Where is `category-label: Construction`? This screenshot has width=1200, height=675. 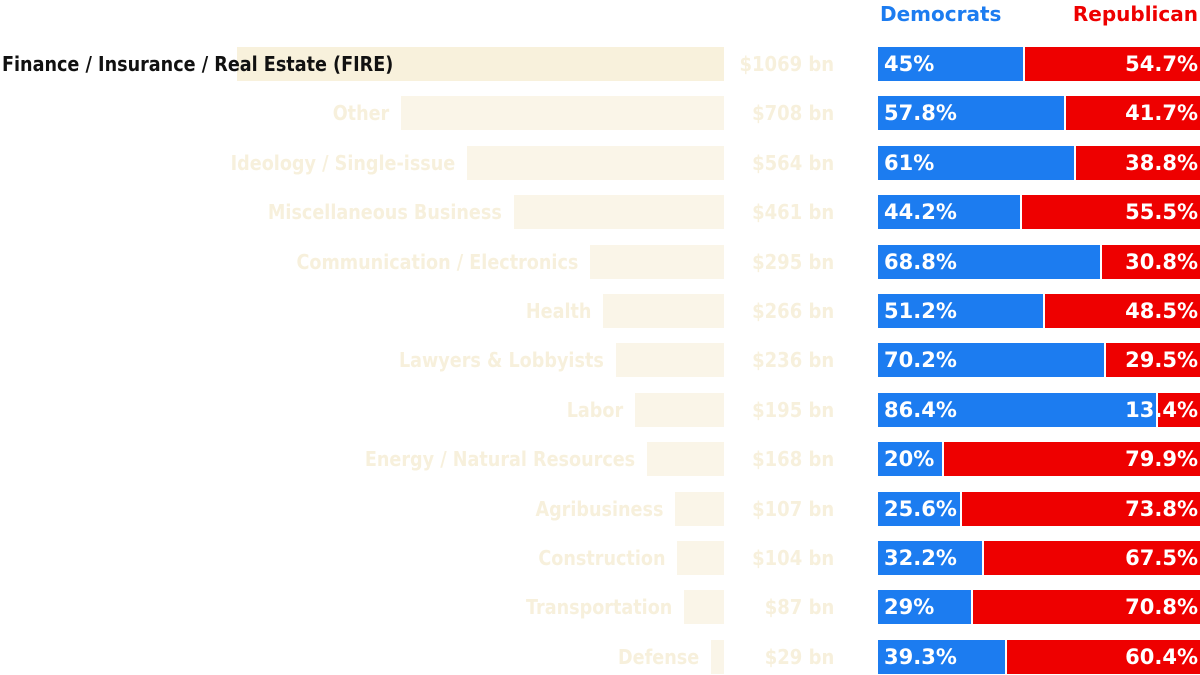 category-label: Construction is located at coordinates (601, 558).